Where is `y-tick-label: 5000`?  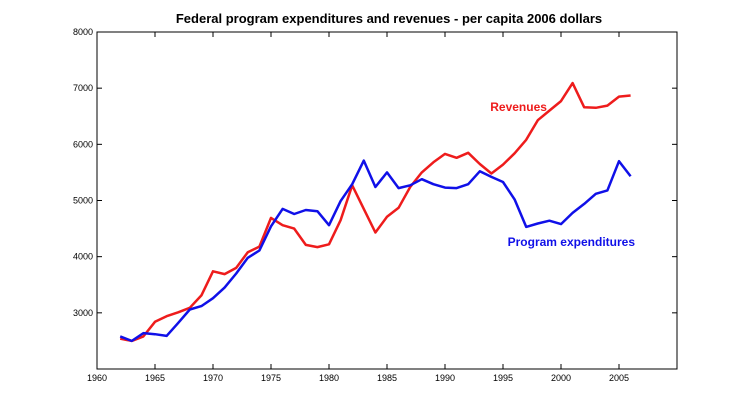 y-tick-label: 5000 is located at coordinates (83, 201).